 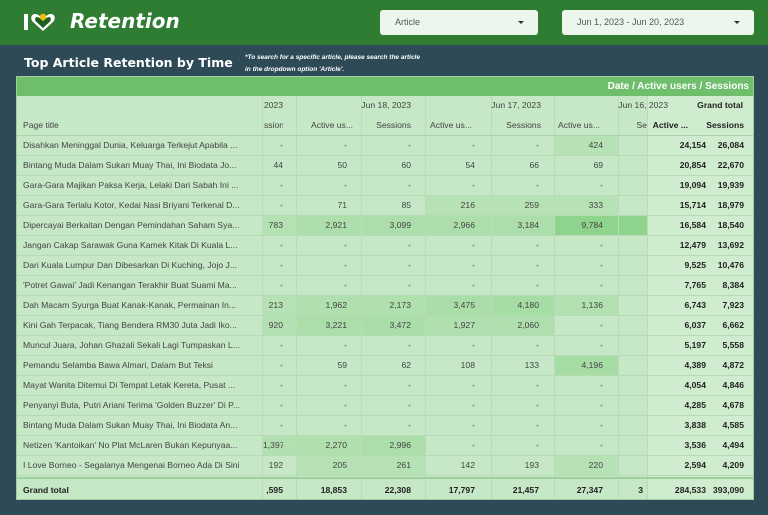 What do you see at coordinates (692, 205) in the screenshot?
I see `grand-total-active-users-cell: 15,714` at bounding box center [692, 205].